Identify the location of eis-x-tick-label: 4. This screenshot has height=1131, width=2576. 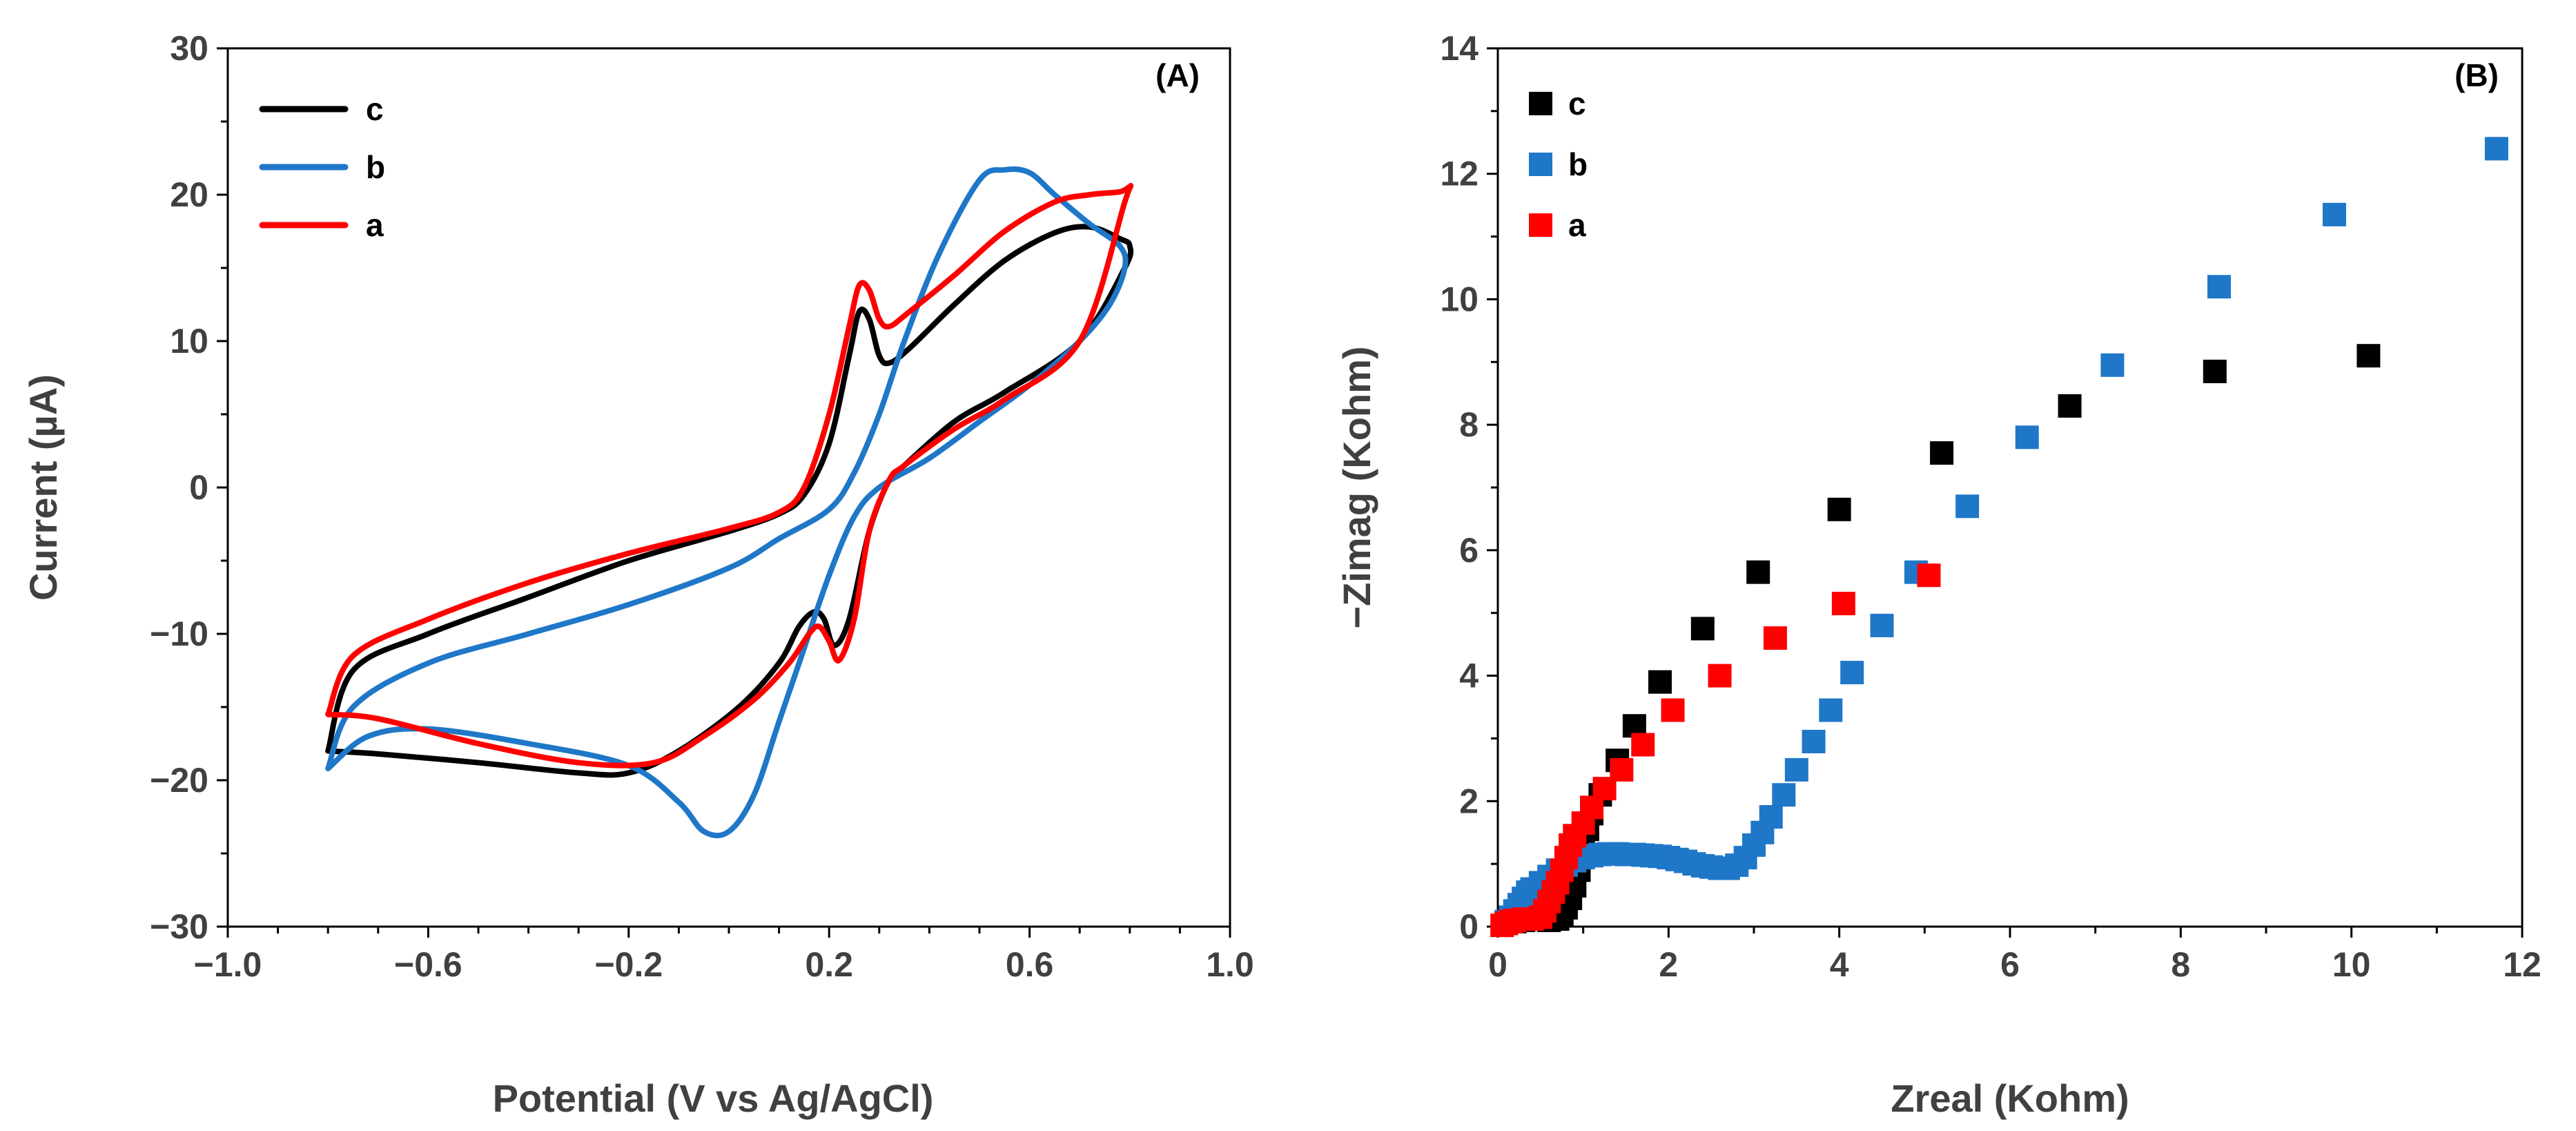
(1839, 964).